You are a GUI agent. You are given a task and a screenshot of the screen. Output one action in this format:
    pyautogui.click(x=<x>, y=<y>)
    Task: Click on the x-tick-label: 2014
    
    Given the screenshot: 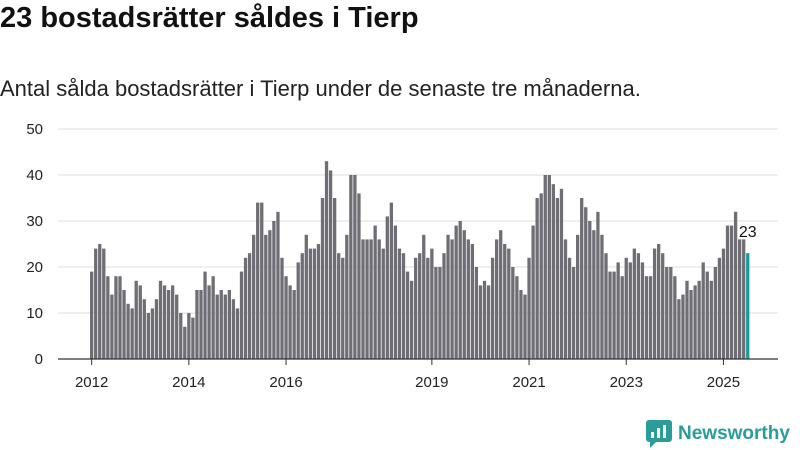 What is the action you would take?
    pyautogui.click(x=188, y=382)
    